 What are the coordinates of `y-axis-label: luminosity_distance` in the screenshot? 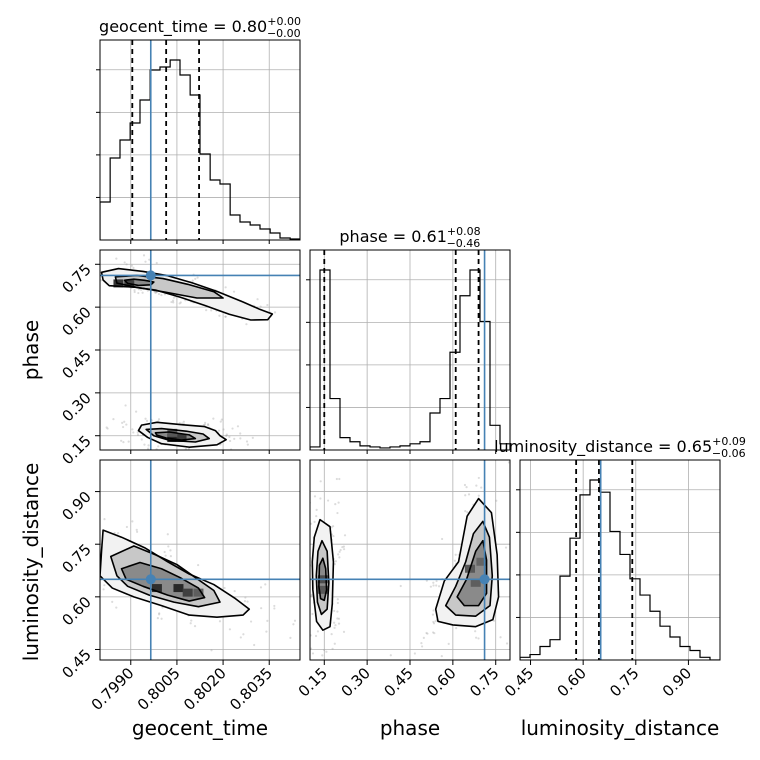 It's located at (31, 562).